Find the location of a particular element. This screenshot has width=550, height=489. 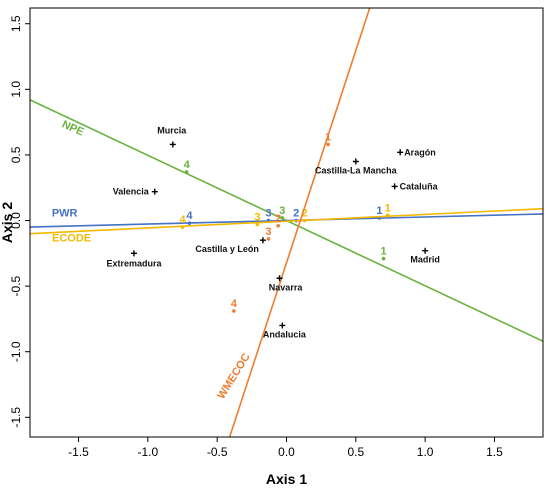

point-label-castilla-la-mancha: Castilla-La Mancha is located at coordinates (356, 170).